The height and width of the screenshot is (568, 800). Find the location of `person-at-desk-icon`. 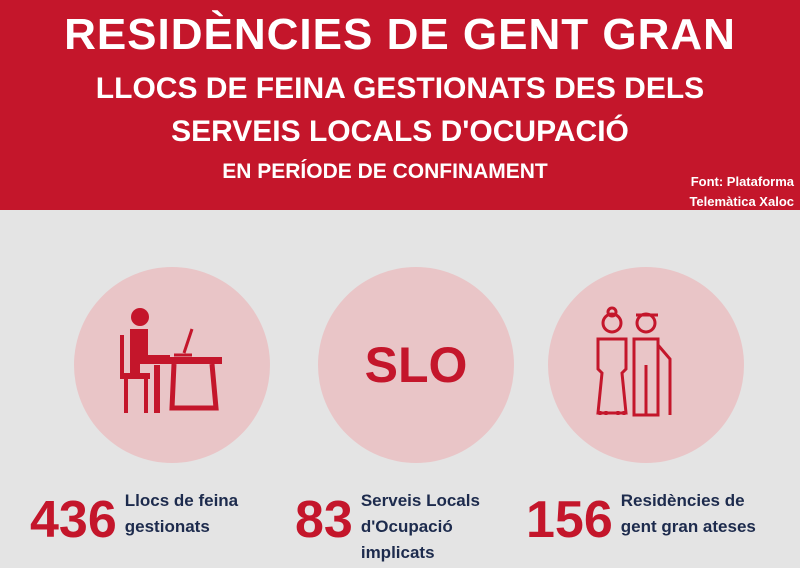

person-at-desk-icon is located at coordinates (171, 360).